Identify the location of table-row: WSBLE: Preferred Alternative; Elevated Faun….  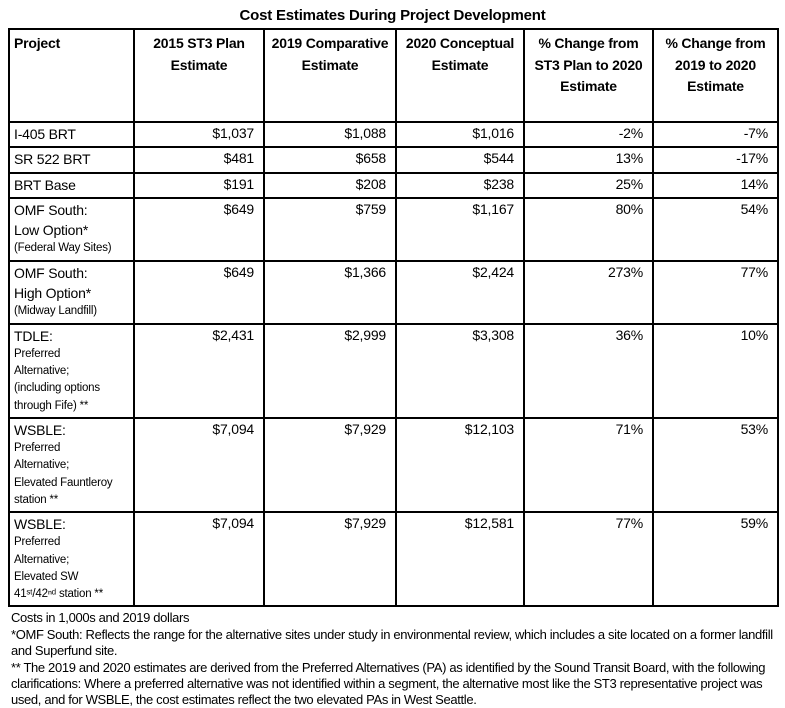
(393, 465).